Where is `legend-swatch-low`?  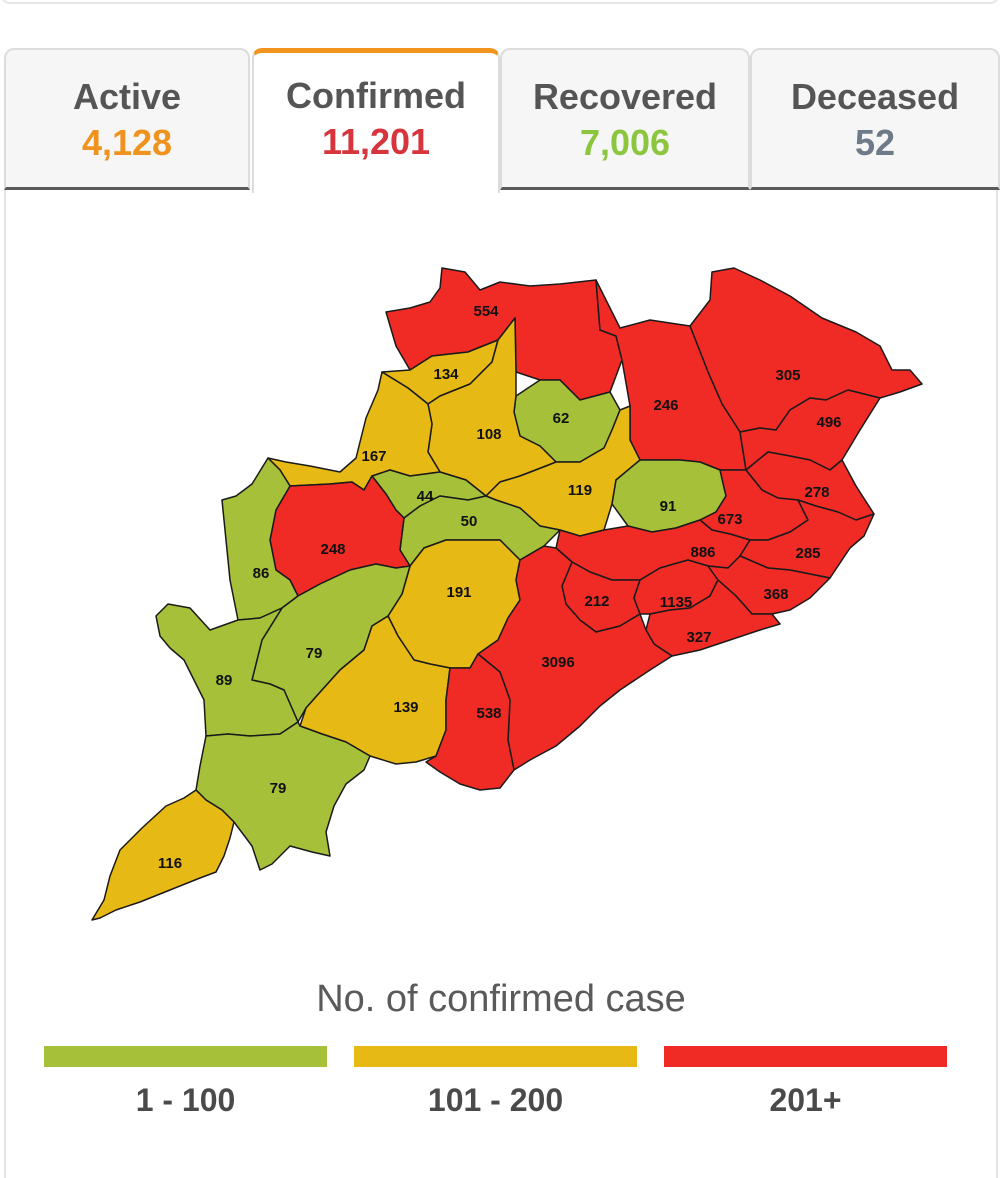
legend-swatch-low is located at coordinates (185, 1056).